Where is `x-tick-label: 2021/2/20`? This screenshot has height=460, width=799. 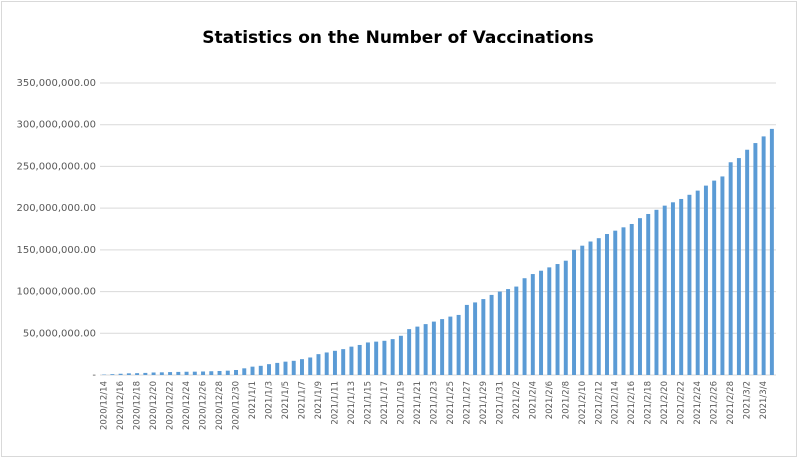
x-tick-label: 2021/2/20 is located at coordinates (665, 403).